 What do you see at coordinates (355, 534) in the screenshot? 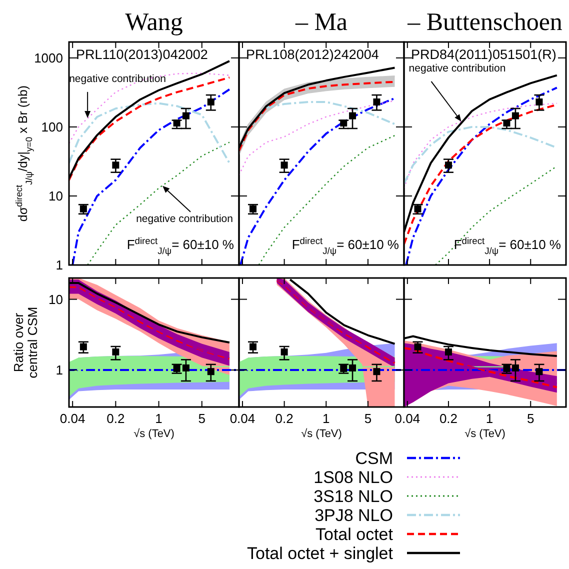
I see `legend-label: Total octet` at bounding box center [355, 534].